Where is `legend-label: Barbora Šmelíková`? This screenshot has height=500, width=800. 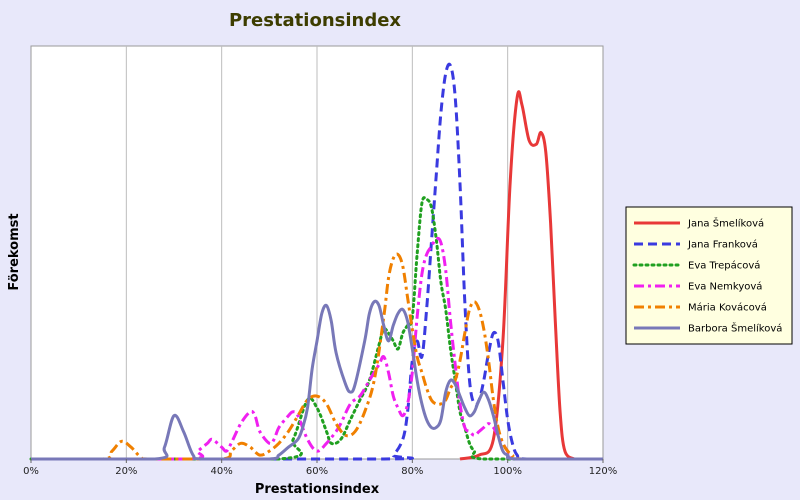
legend-label: Barbora Šmelíková is located at coordinates (735, 328).